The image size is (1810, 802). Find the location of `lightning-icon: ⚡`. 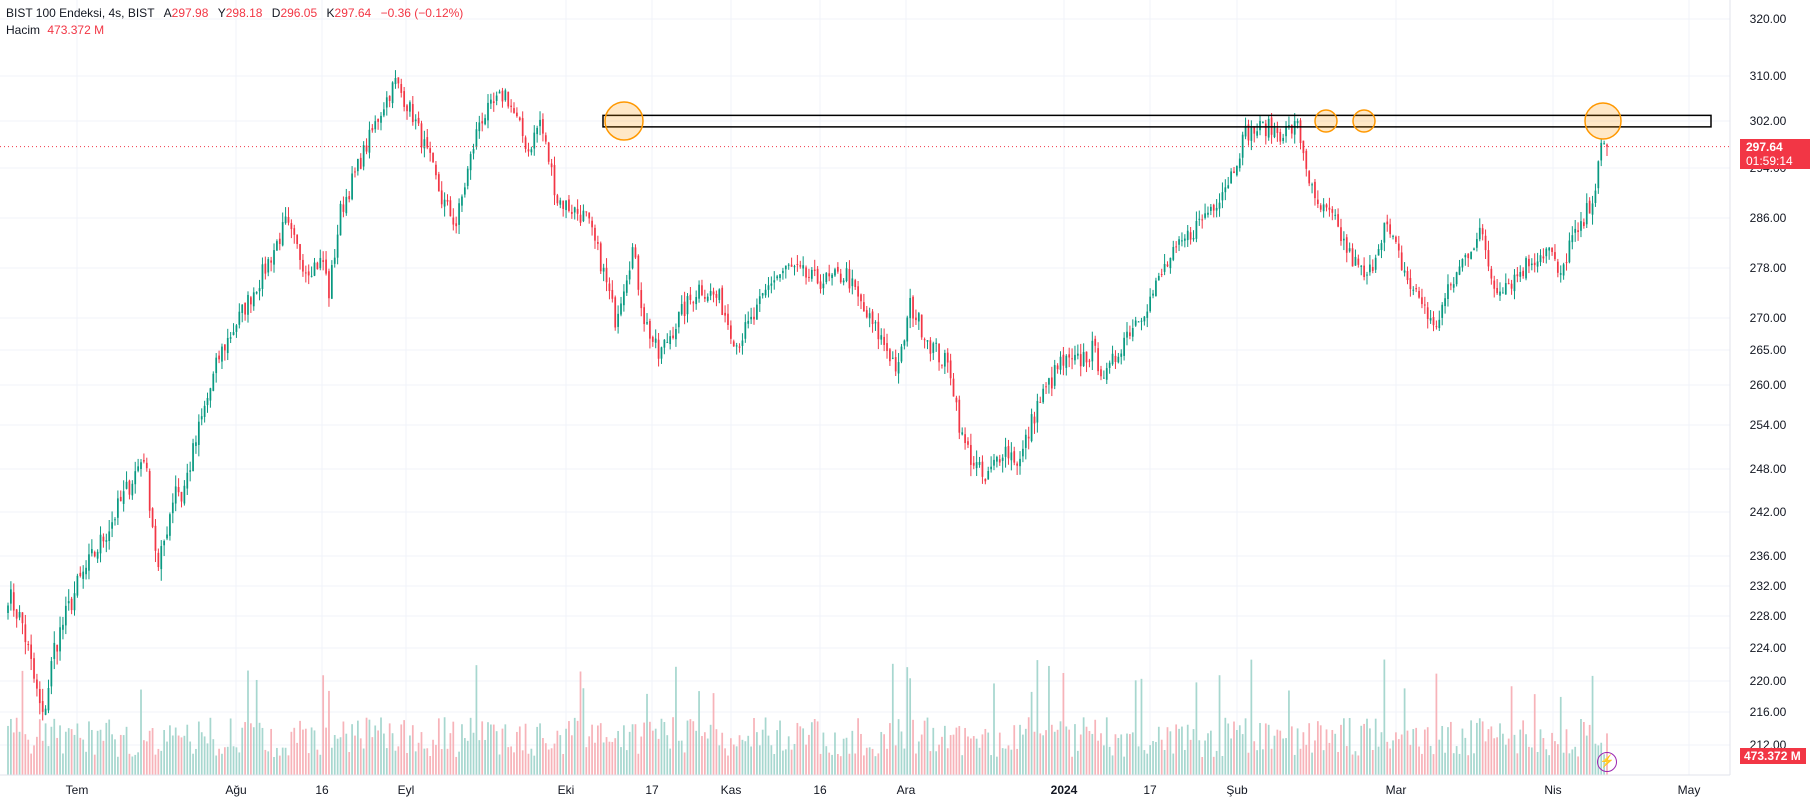

lightning-icon: ⚡ is located at coordinates (1607, 762).